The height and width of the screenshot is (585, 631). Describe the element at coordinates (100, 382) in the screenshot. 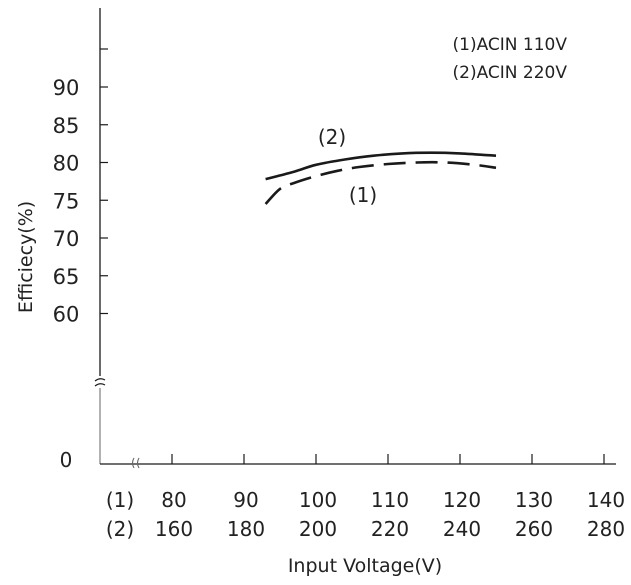

I see `y-axis-break-mark` at that location.